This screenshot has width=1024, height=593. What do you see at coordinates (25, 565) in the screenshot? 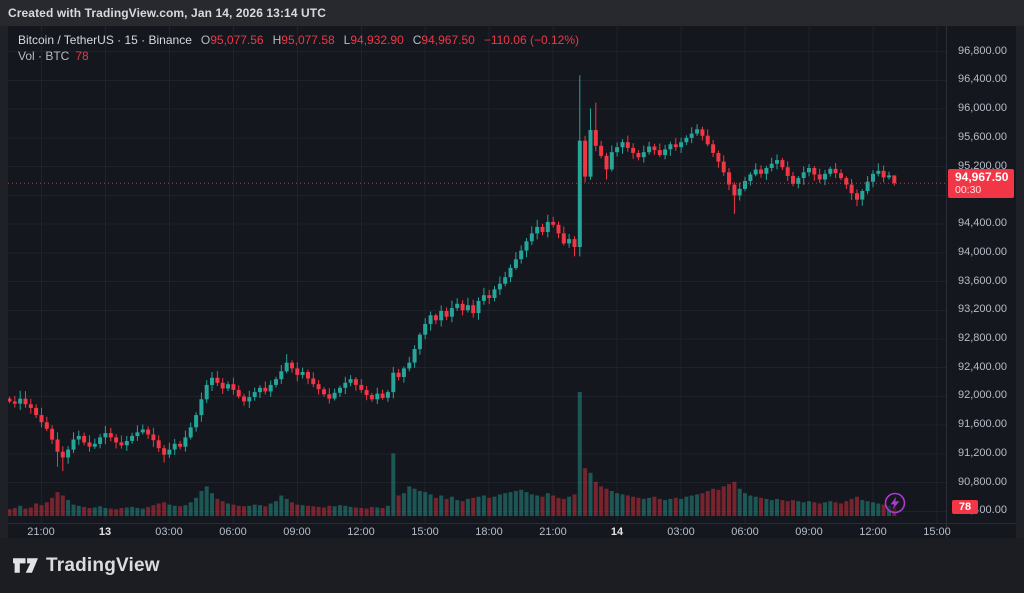
I see `tradingview-logo-icon` at bounding box center [25, 565].